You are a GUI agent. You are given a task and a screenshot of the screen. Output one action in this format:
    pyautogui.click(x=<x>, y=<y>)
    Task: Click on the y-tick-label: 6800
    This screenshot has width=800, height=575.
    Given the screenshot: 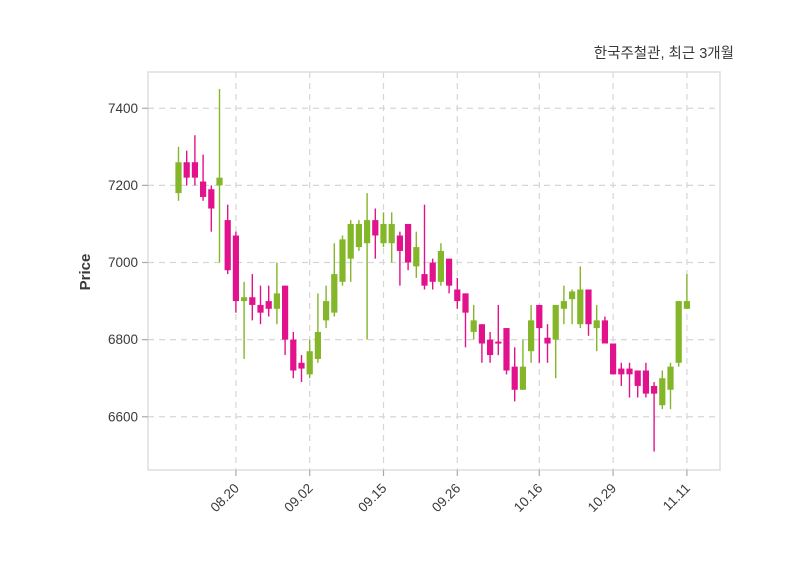 What is the action you would take?
    pyautogui.click(x=123, y=339)
    